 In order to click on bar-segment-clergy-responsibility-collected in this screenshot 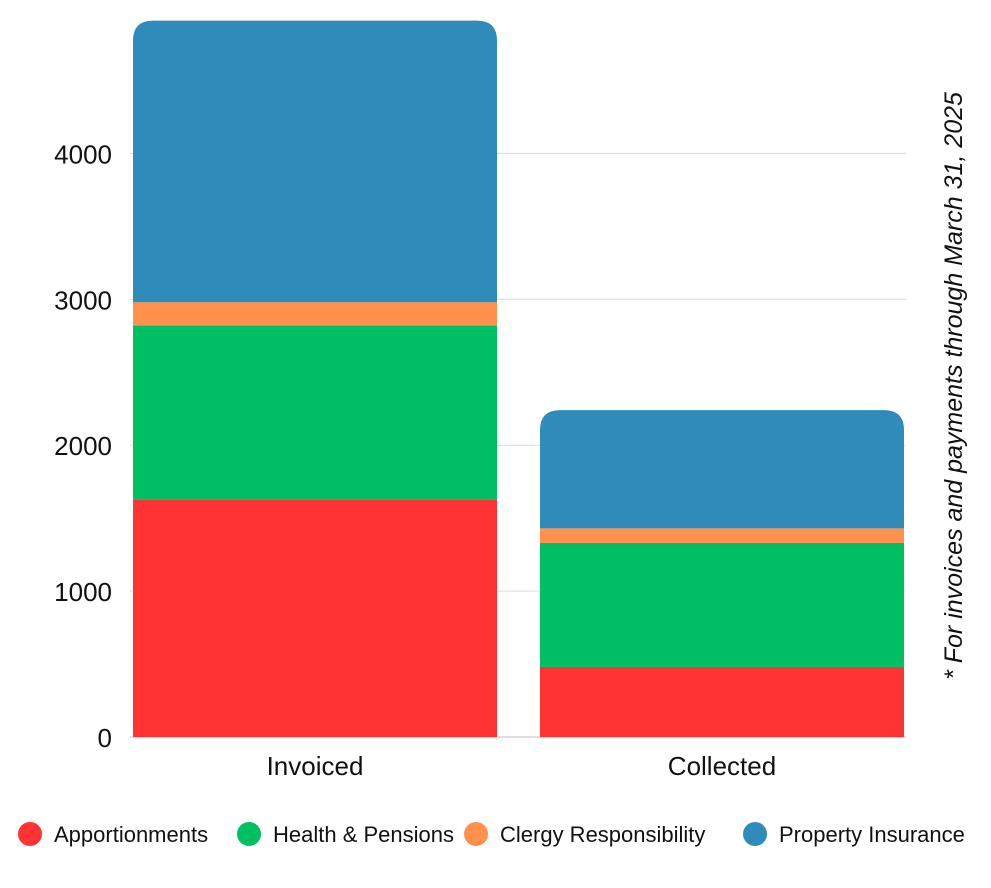, I will do `click(722, 535)`.